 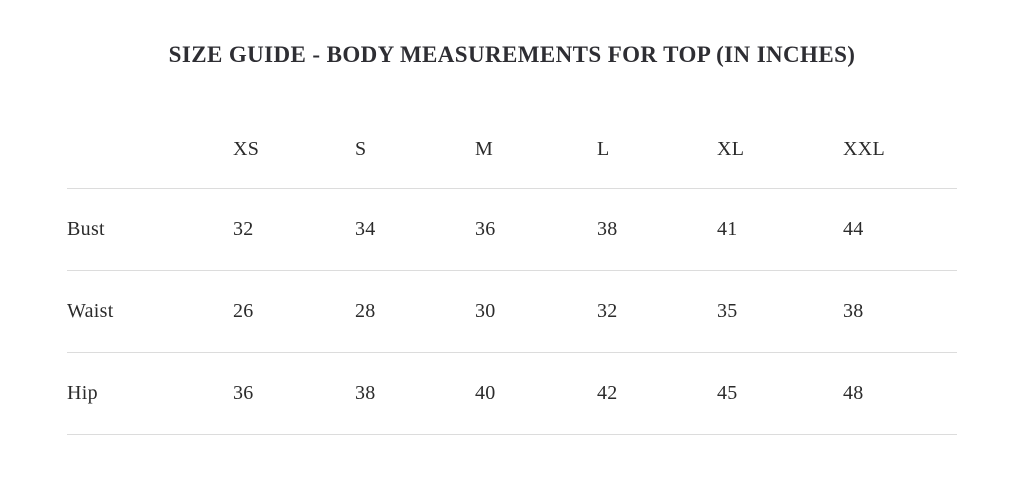 What do you see at coordinates (864, 148) in the screenshot?
I see `header-size-xxl: XXL` at bounding box center [864, 148].